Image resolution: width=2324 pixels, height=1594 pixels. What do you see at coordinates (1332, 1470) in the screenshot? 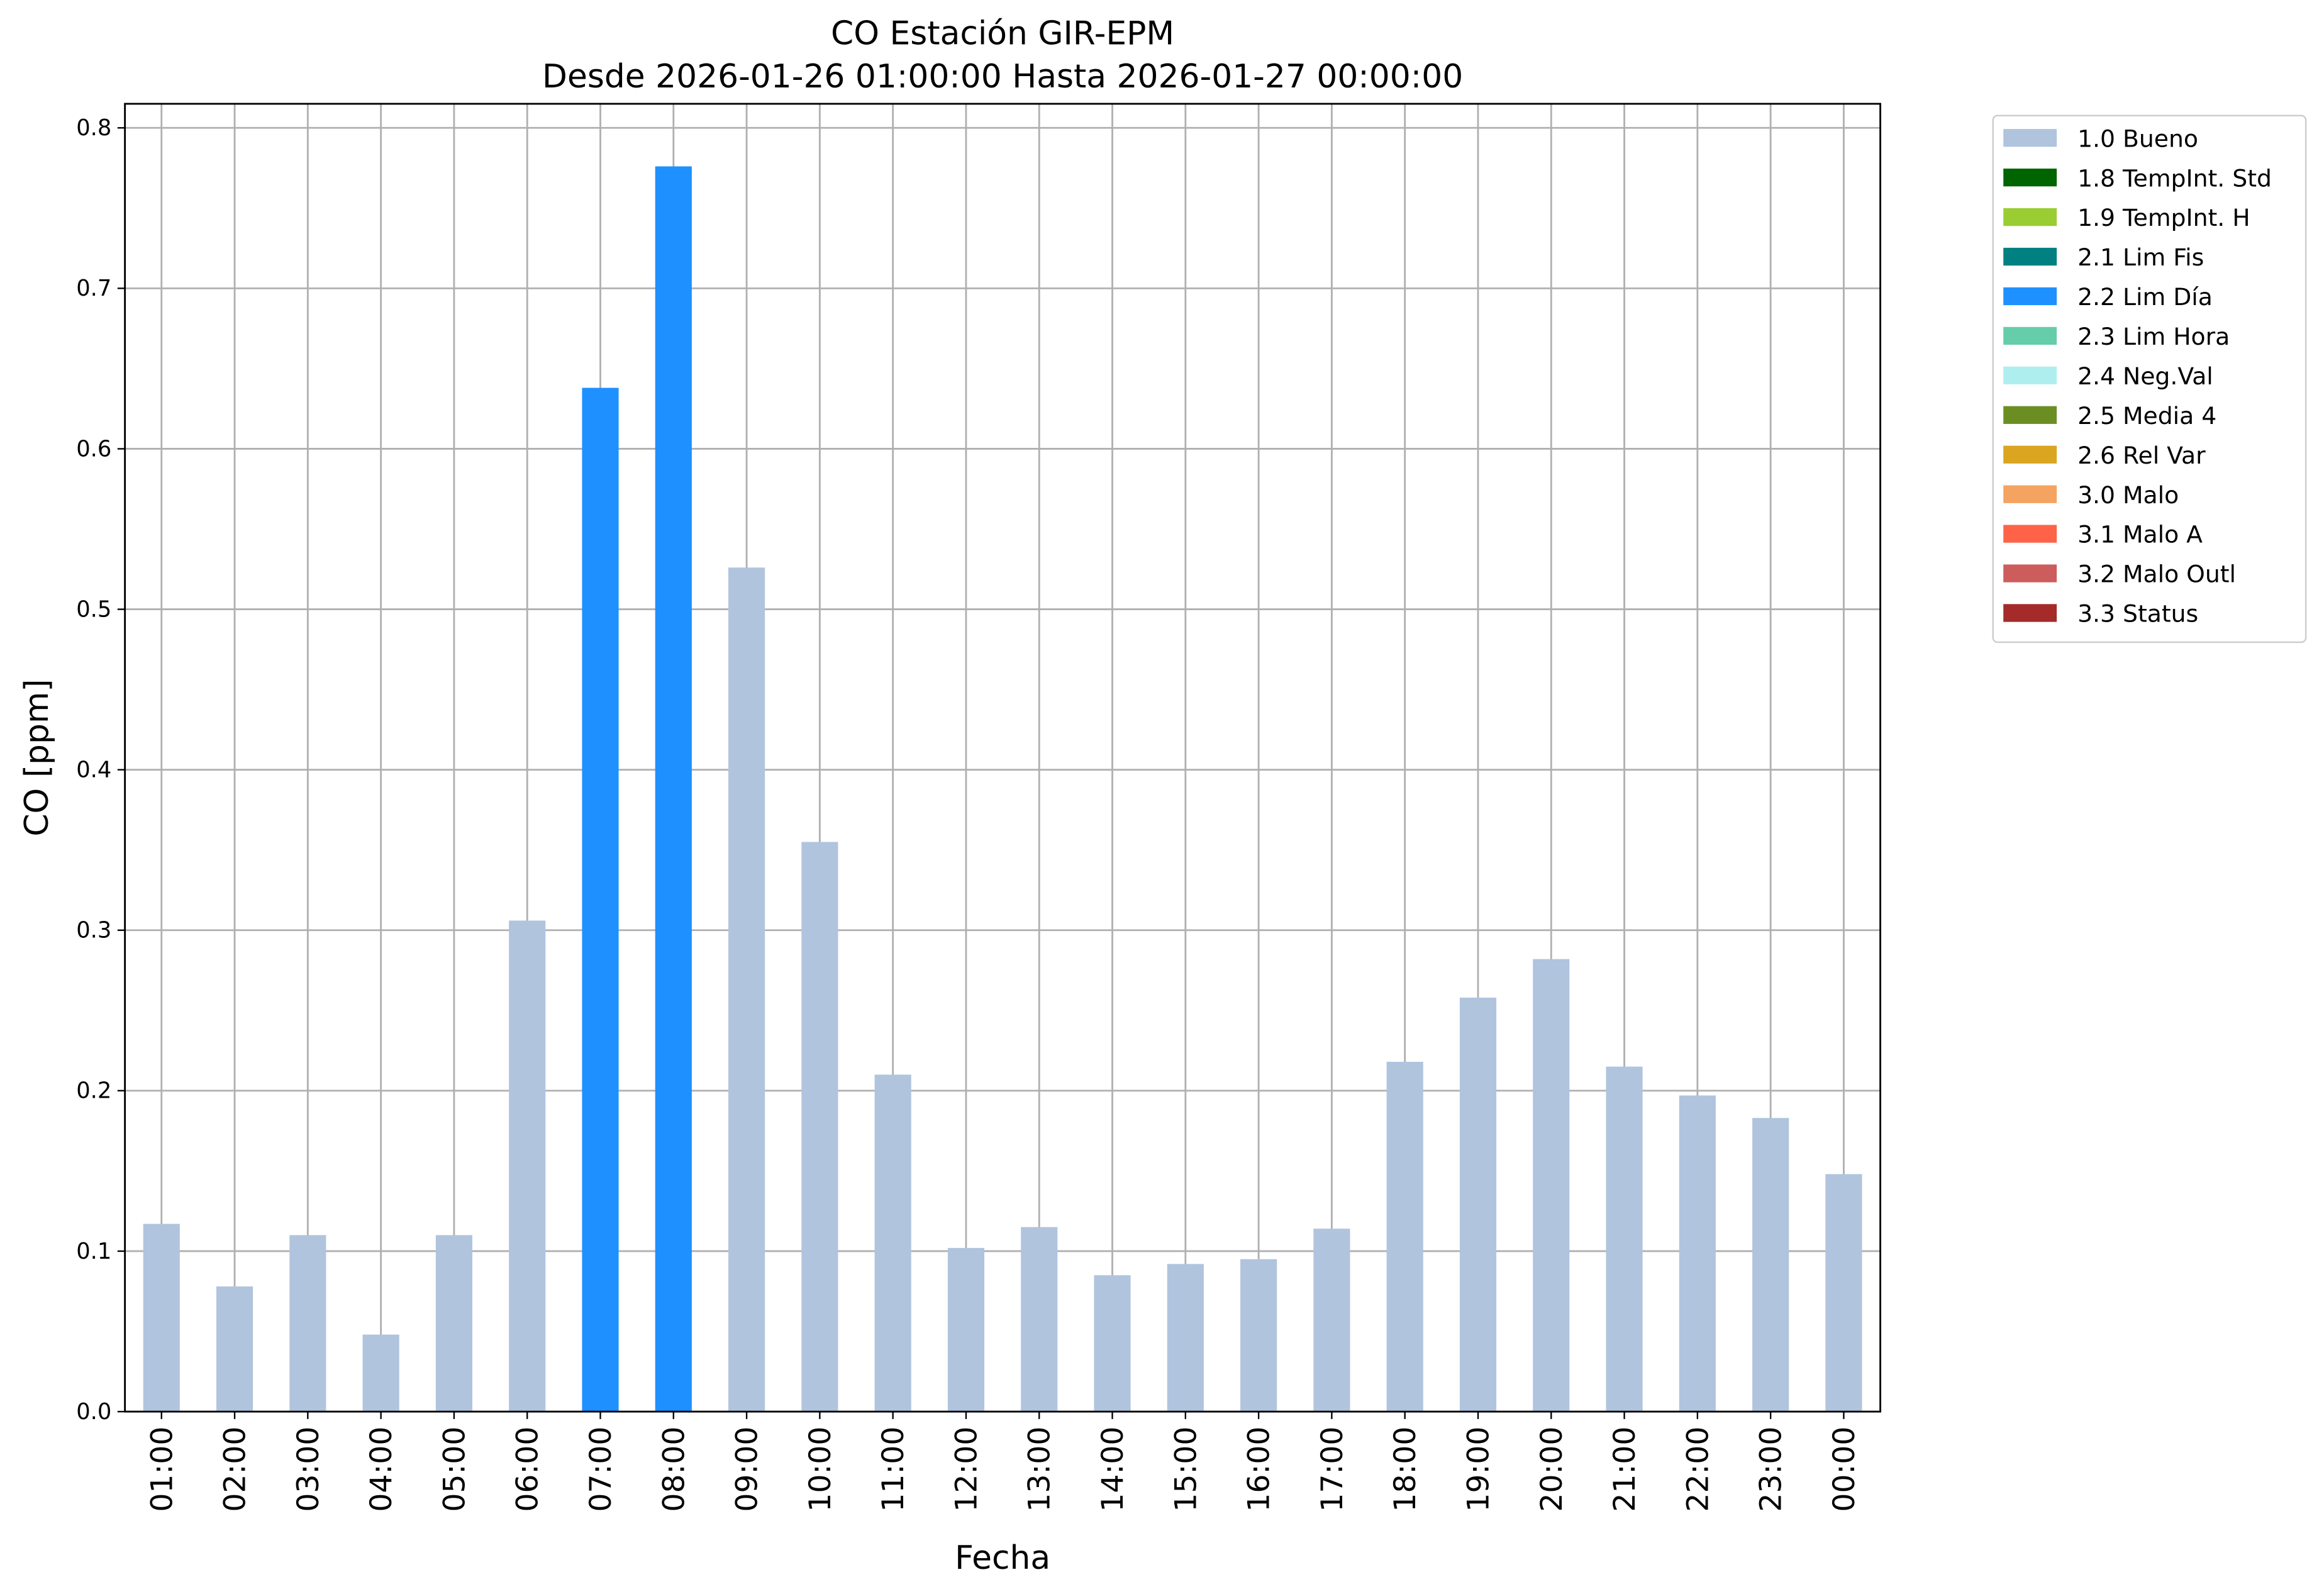
I see `x-tick-label: 17:00` at bounding box center [1332, 1470].